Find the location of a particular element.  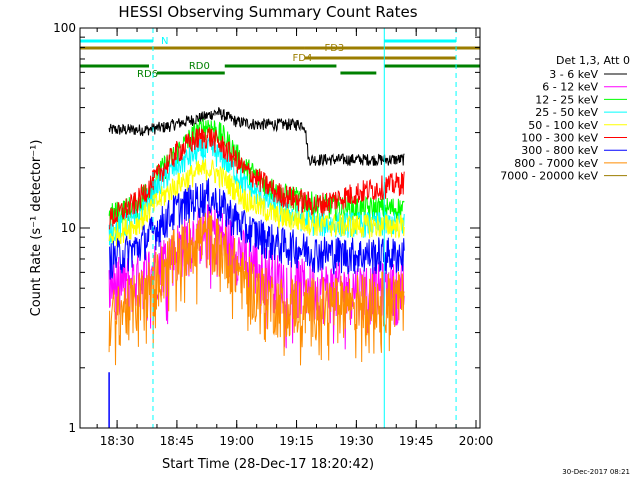

x-axis-label: Start Time (28-Dec-17 18:20:42) is located at coordinates (268, 464).